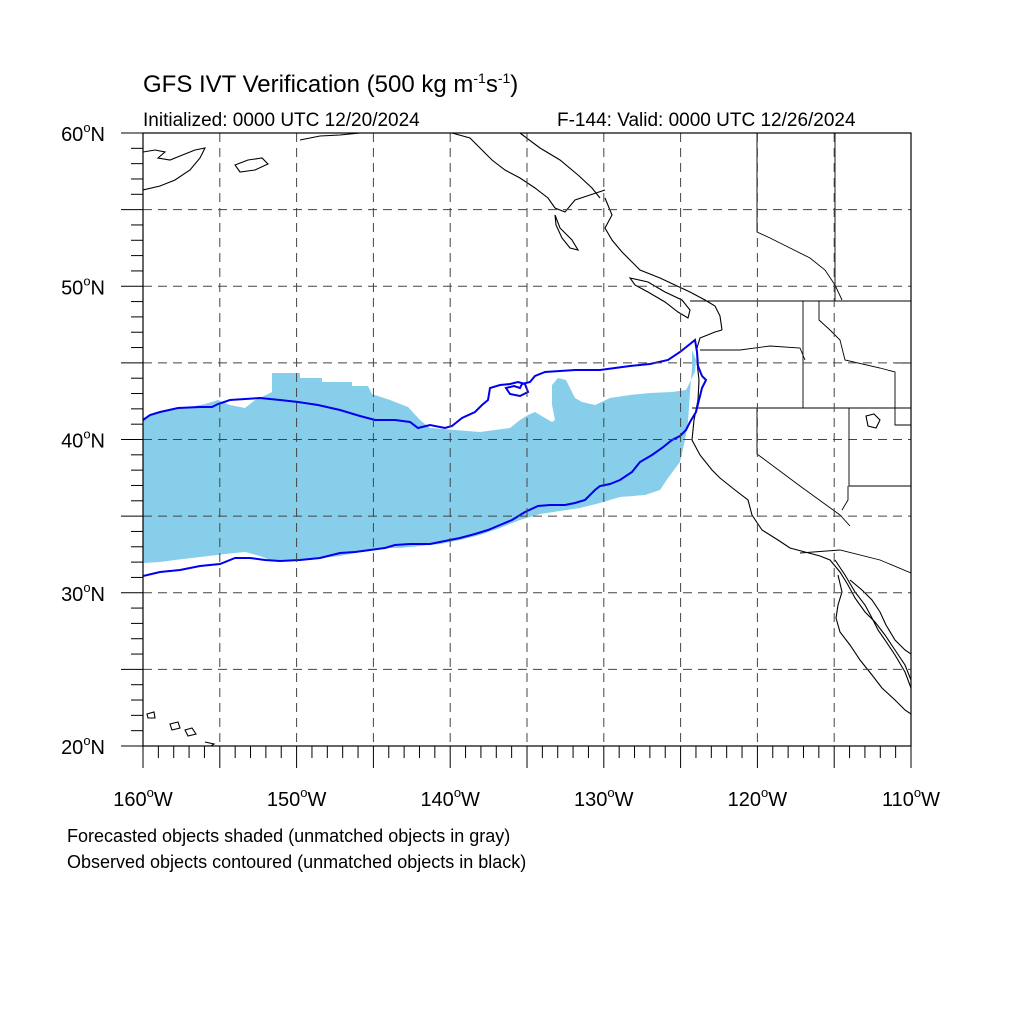  Describe the element at coordinates (331, 84) in the screenshot. I see `chart-title: GFS IVT Verification (500 kg m-1s-1)` at that location.